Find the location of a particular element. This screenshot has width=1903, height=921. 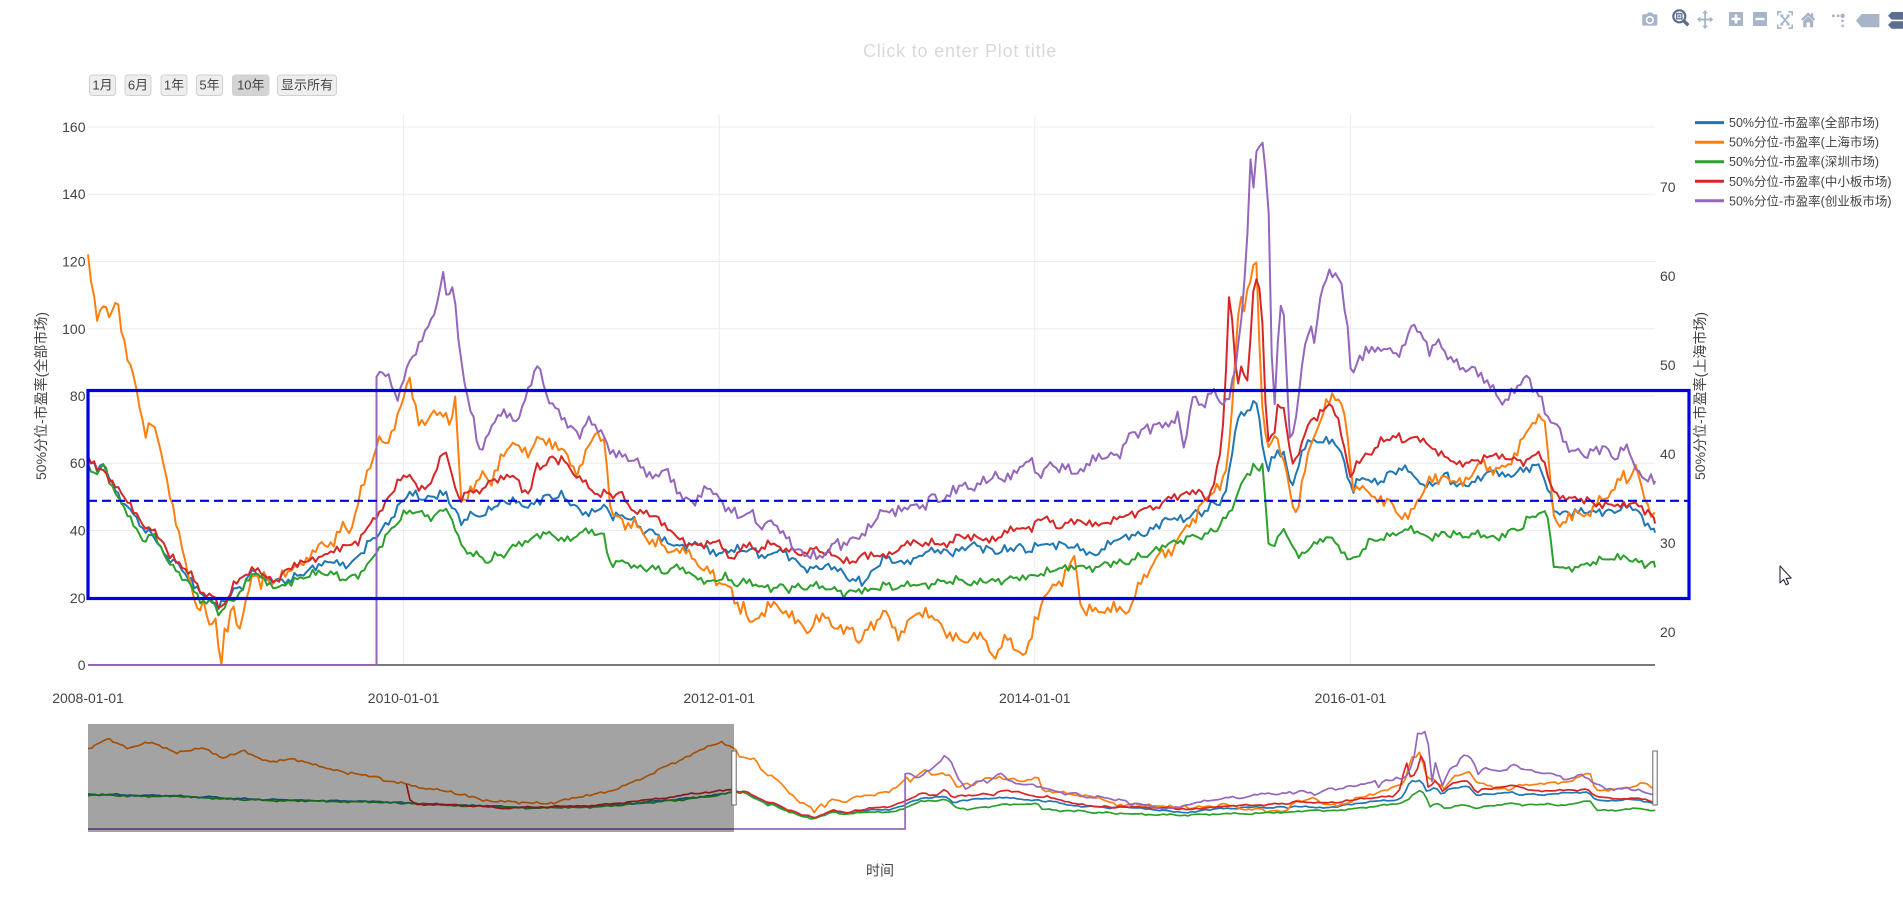

svg-text: 140 is located at coordinates (74, 194).